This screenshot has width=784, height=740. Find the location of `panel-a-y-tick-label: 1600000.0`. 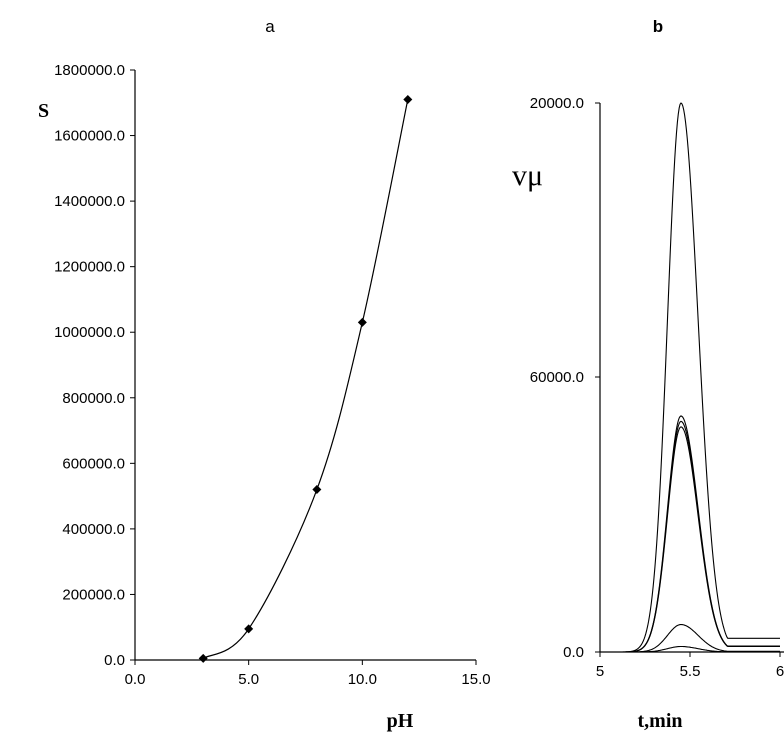

panel-a-y-tick-label: 1600000.0 is located at coordinates (89, 136).